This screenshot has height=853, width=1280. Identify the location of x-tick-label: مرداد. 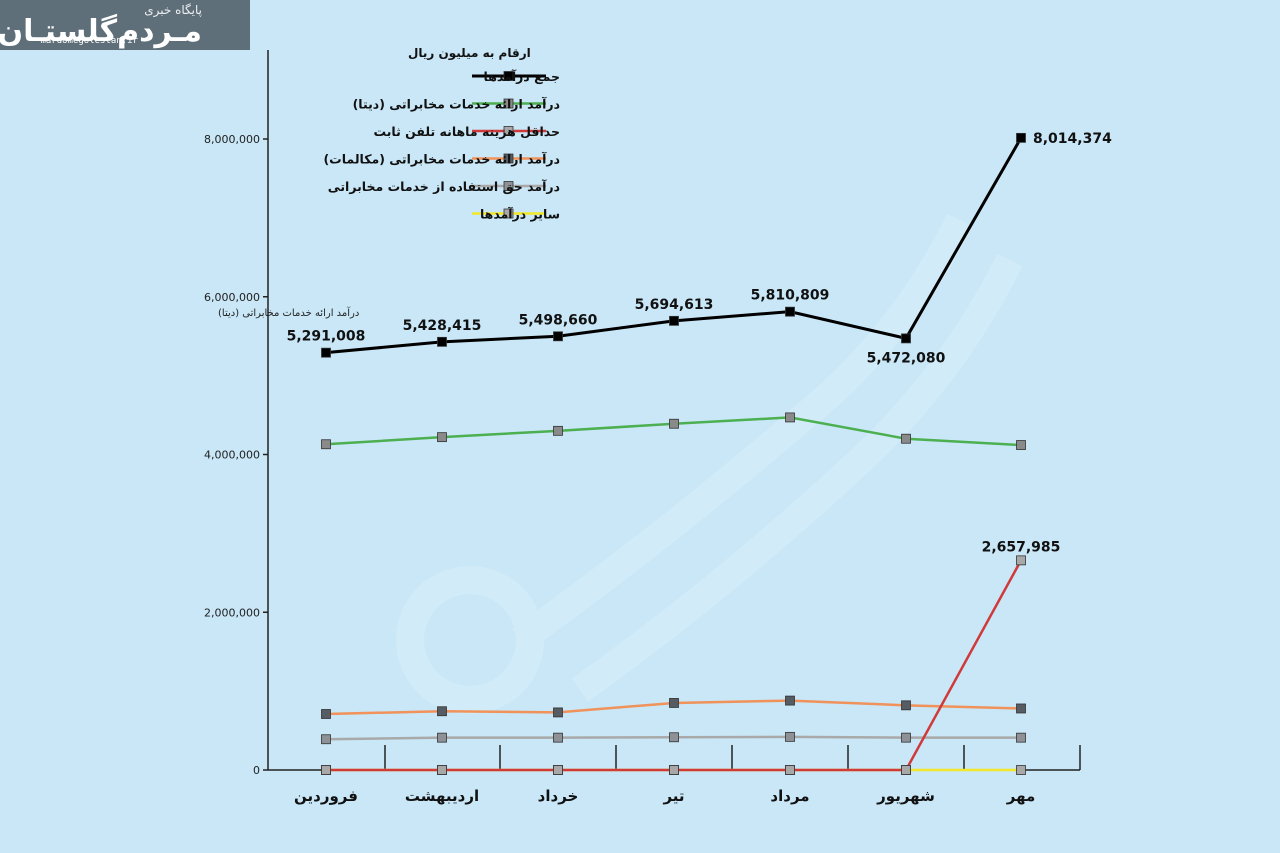
(789, 796).